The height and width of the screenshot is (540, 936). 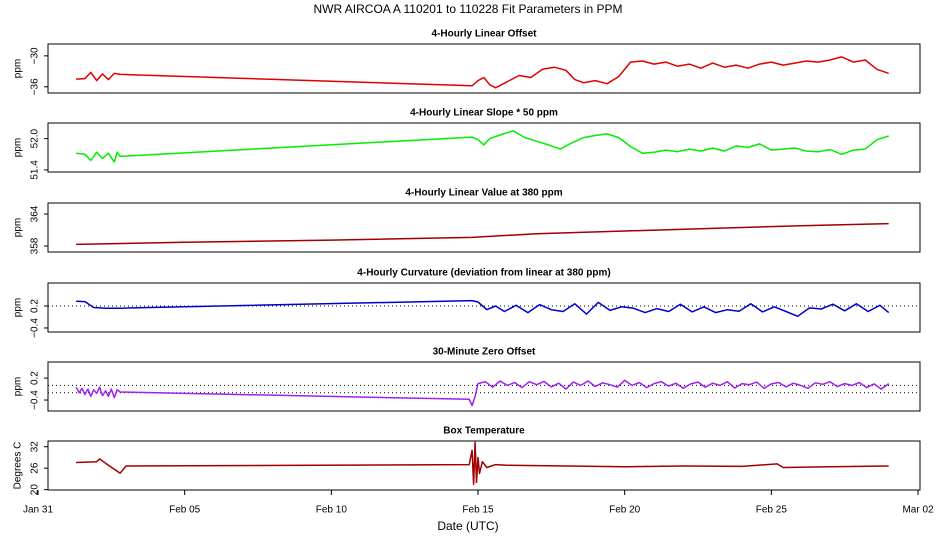 I want to click on y-tick-label: −30, so click(x=35, y=55).